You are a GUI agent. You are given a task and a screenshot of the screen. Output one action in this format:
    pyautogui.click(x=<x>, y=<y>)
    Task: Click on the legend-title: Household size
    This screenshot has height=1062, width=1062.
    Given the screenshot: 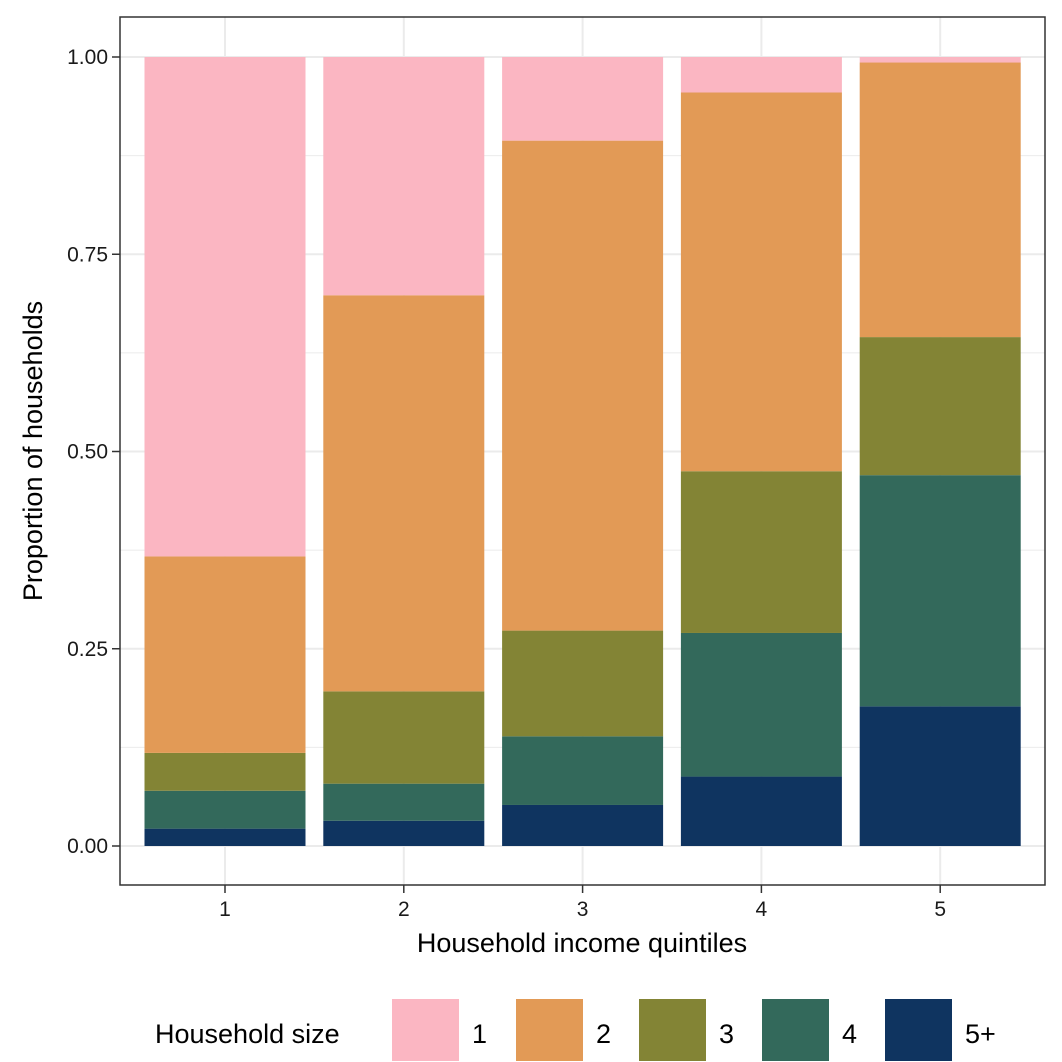 What is the action you would take?
    pyautogui.click(x=247, y=1034)
    